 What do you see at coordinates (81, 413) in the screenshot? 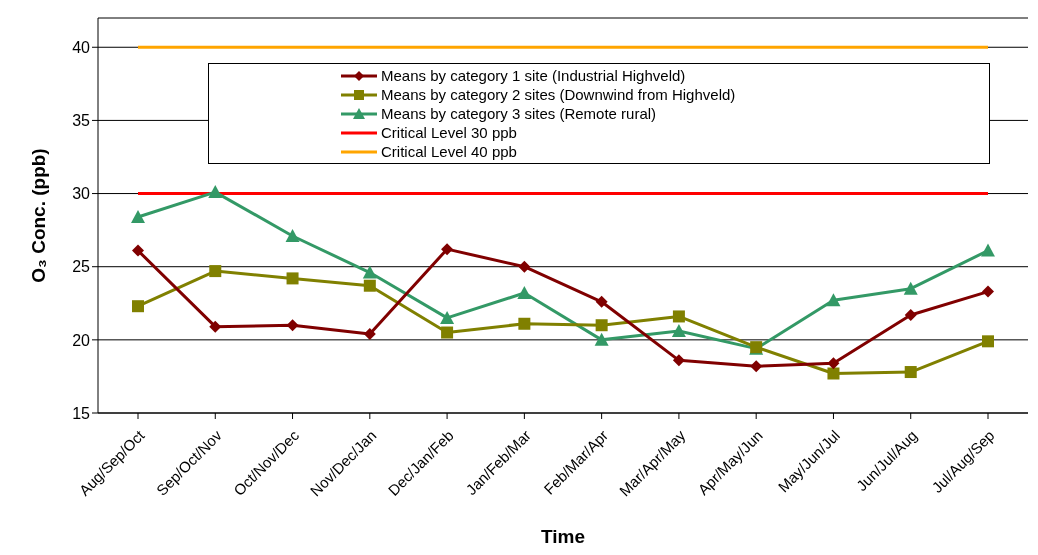
I see `y-tick-label: 15` at bounding box center [81, 413].